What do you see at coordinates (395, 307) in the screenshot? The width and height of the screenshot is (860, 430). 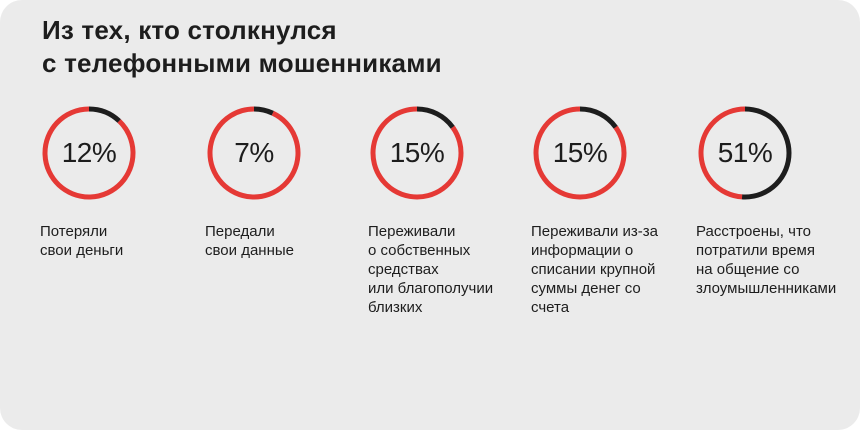 I see `caption-line: близких` at bounding box center [395, 307].